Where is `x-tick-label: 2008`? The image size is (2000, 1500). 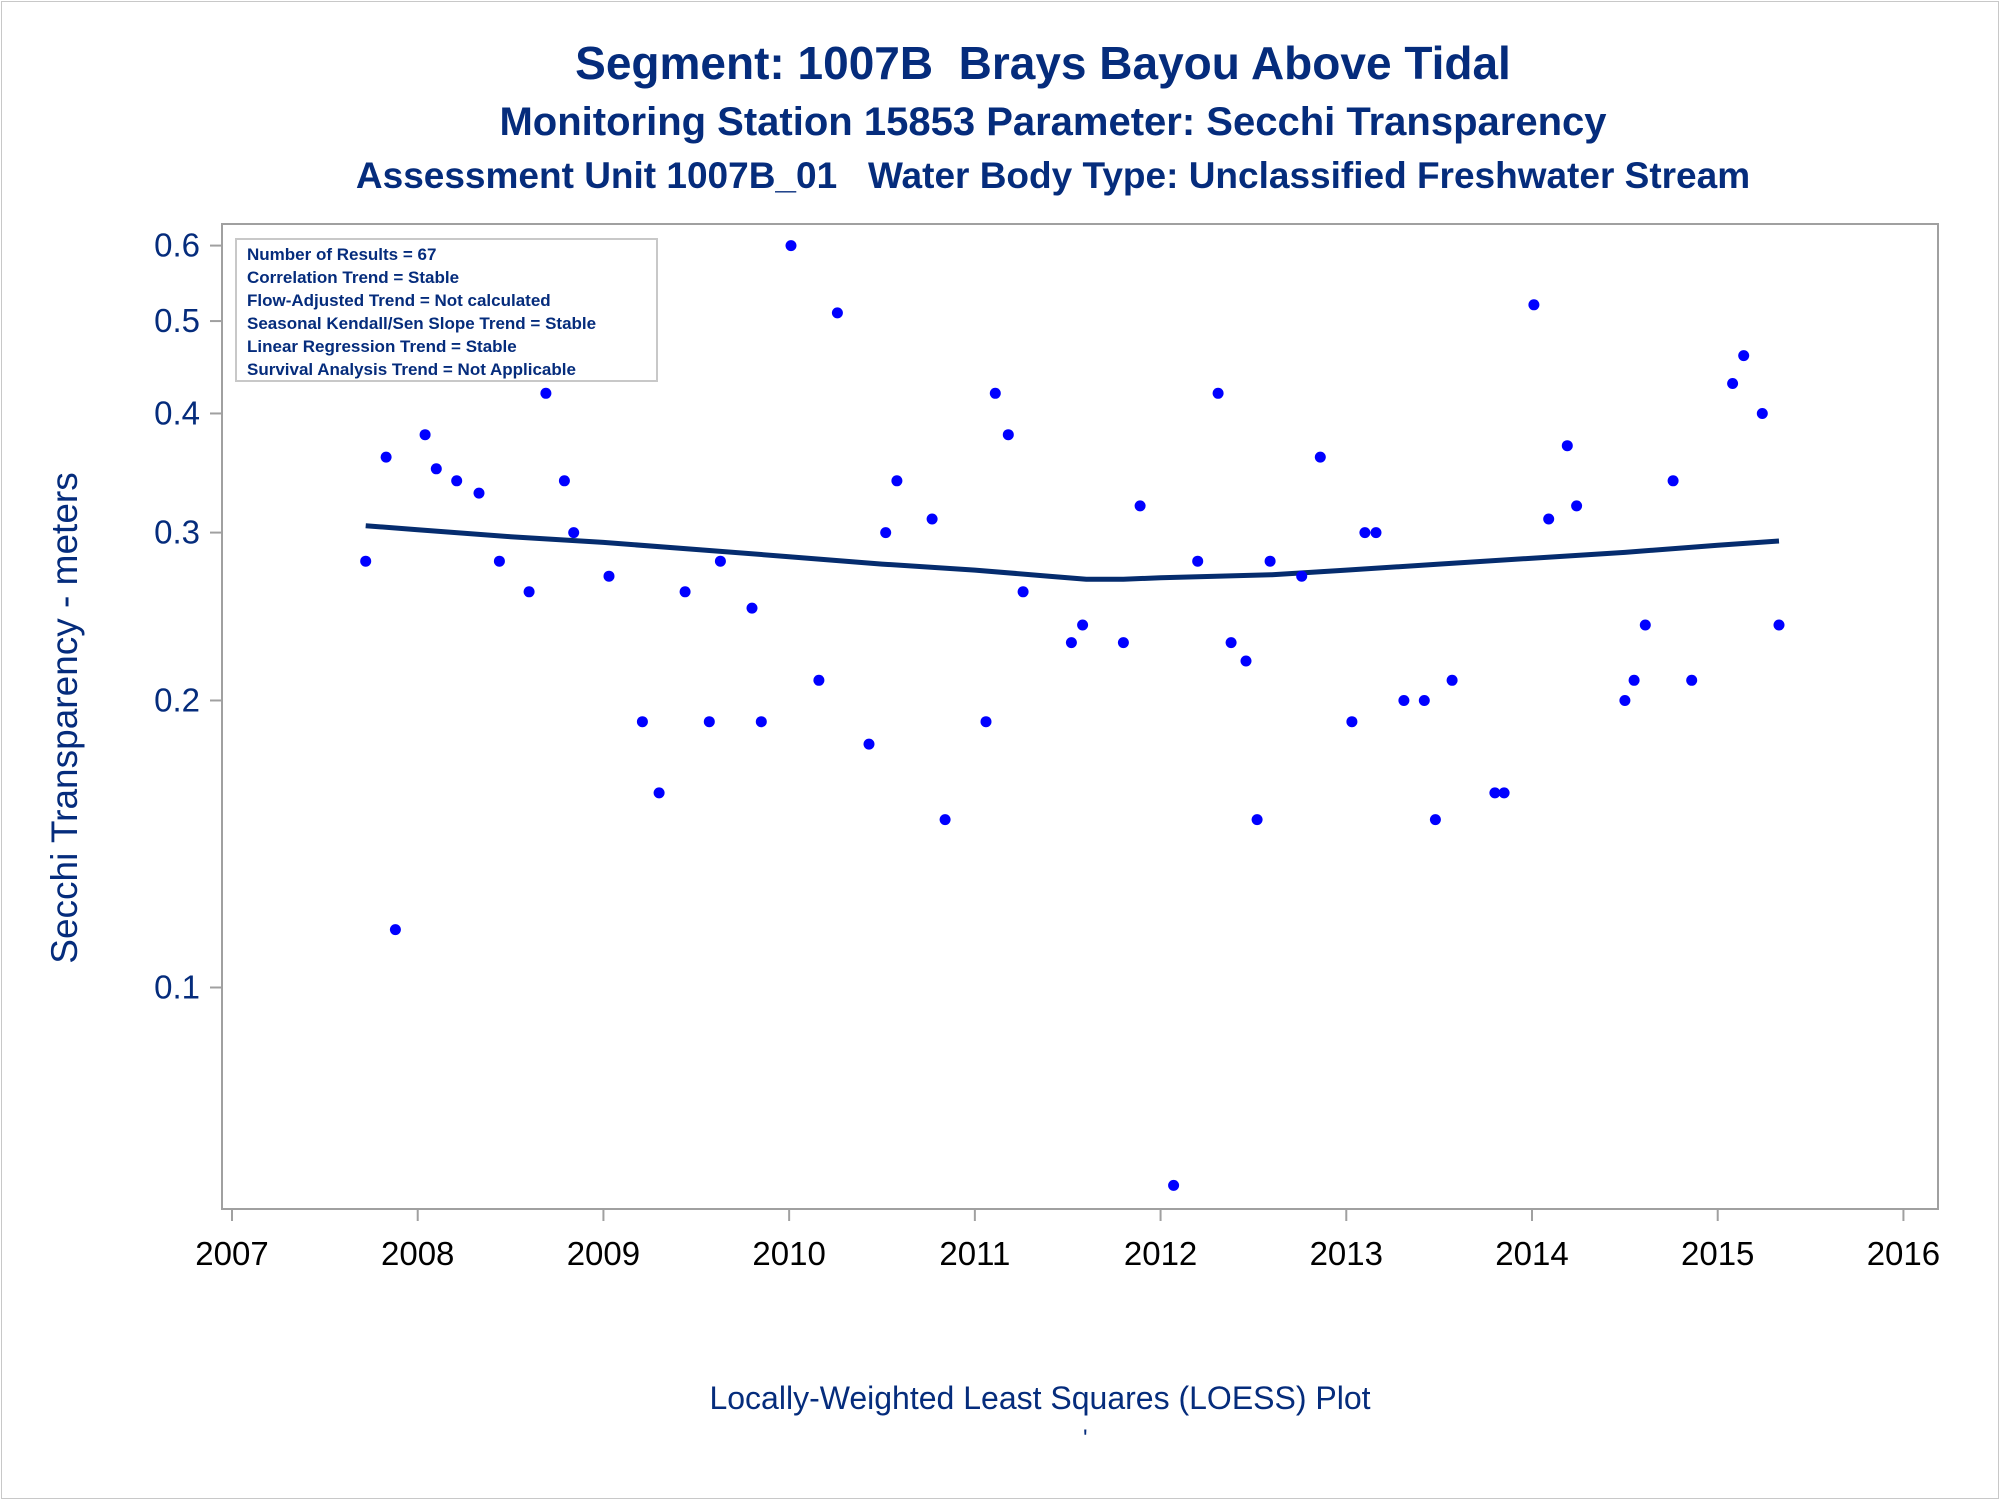 x-tick-label: 2008 is located at coordinates (417, 1253).